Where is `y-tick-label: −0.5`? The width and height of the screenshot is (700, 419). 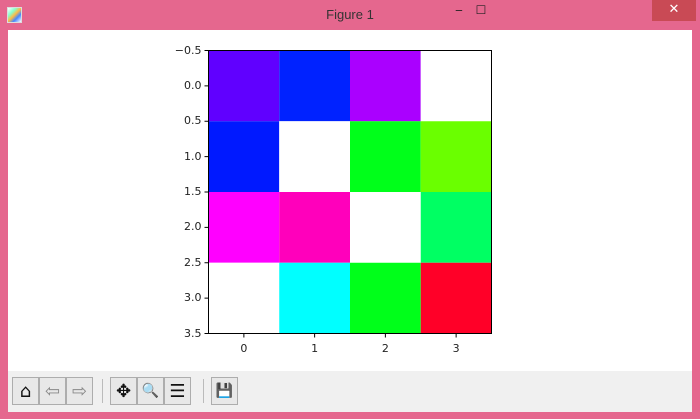
y-tick-label: −0.5 is located at coordinates (188, 50).